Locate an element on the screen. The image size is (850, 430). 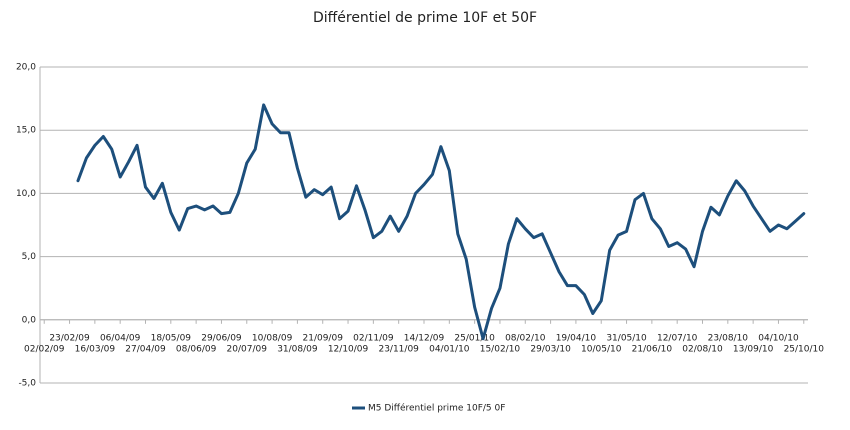
x-tick-label: 19/04/10 is located at coordinates (576, 339).